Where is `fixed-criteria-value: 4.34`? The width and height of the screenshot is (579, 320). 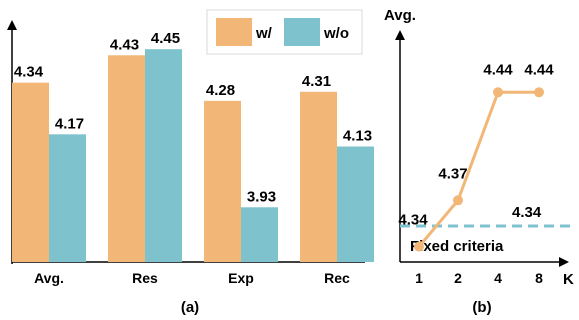 fixed-criteria-value: 4.34 is located at coordinates (527, 212).